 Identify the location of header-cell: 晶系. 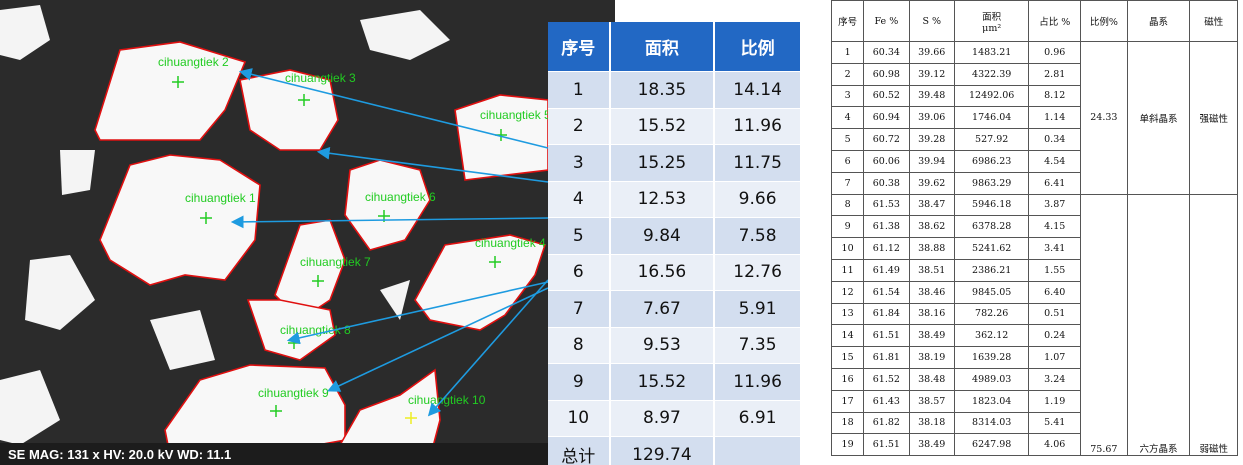
(1158, 21).